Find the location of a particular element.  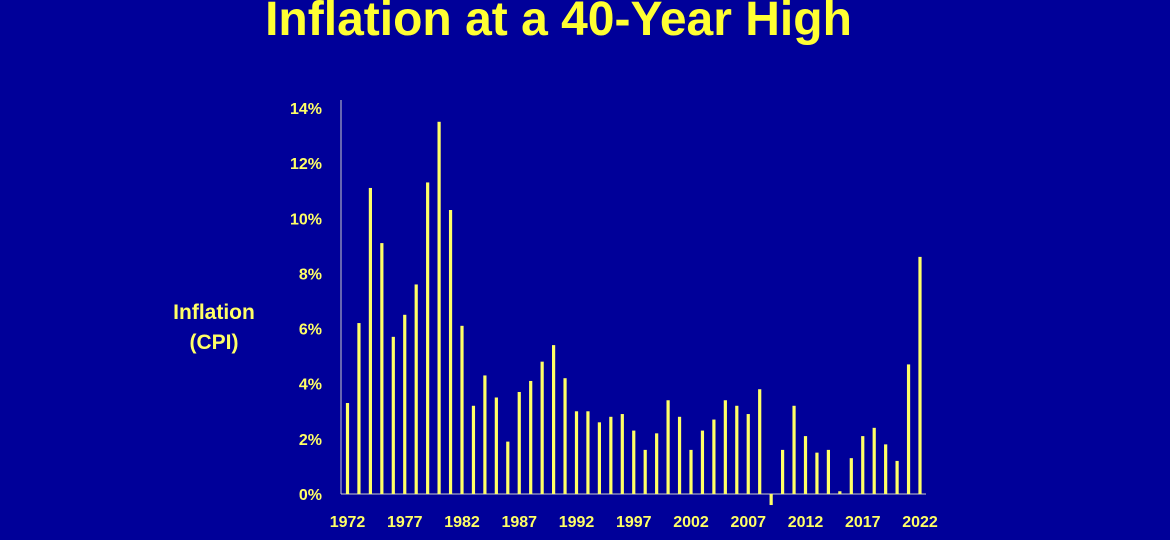

bar-2000 is located at coordinates (668, 447).